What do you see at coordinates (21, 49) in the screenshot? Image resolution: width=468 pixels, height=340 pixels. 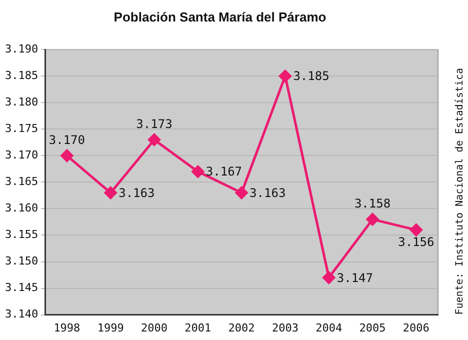 I see `y-tick-label: 3.190` at bounding box center [21, 49].